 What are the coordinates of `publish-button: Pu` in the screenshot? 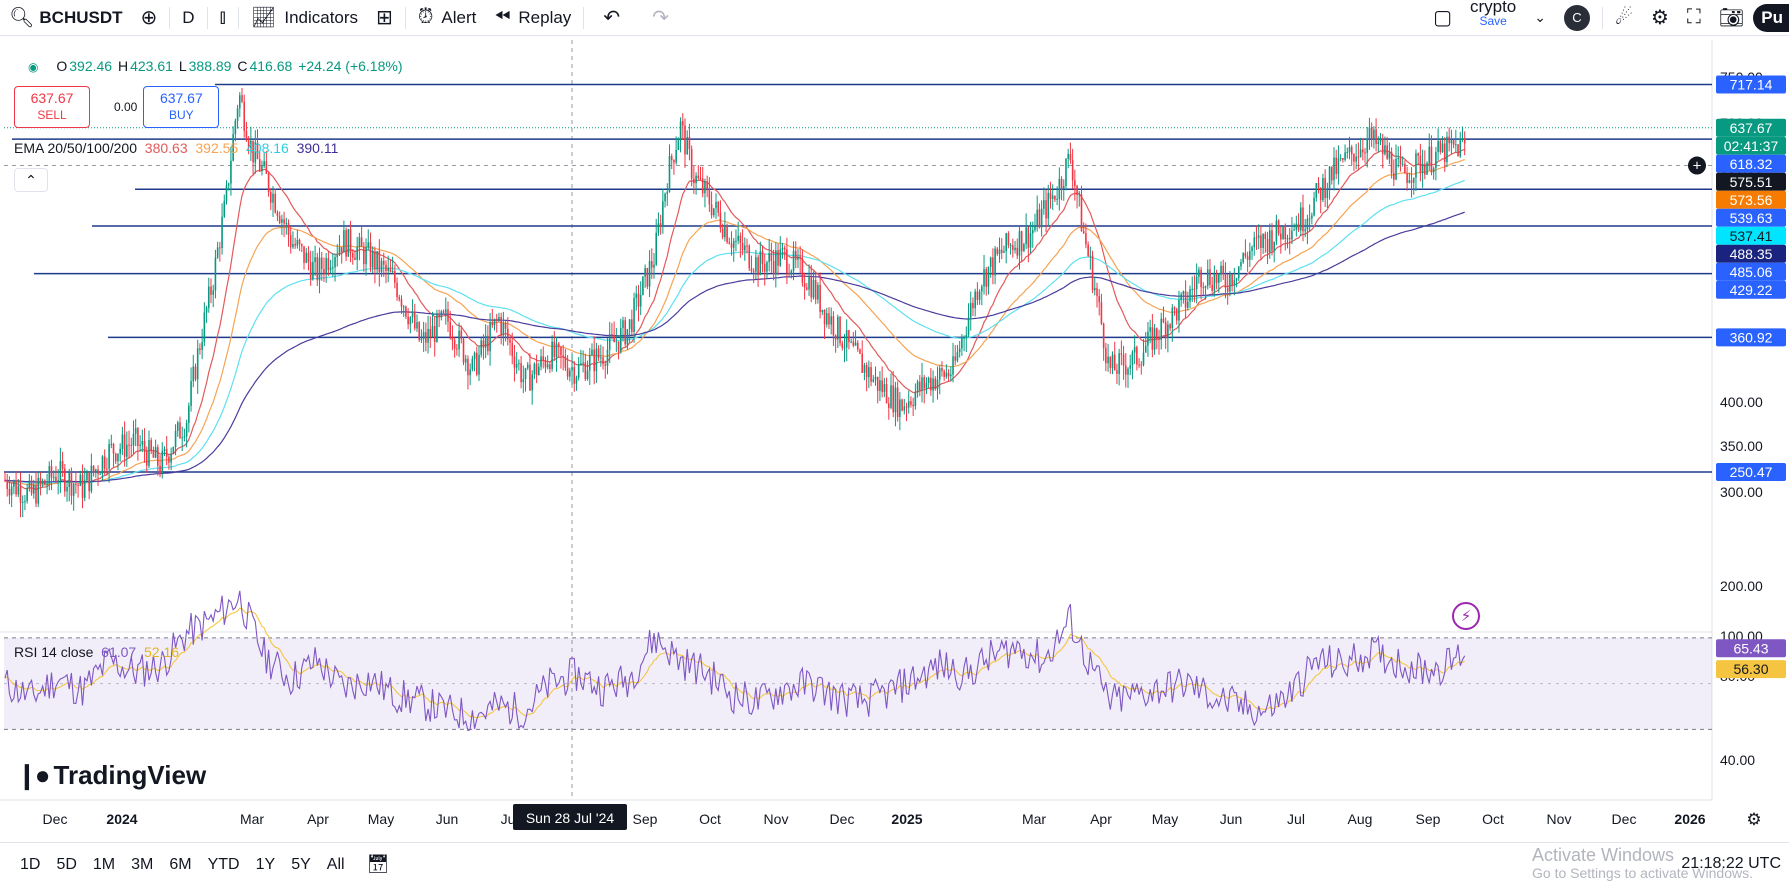 It's located at (1771, 17).